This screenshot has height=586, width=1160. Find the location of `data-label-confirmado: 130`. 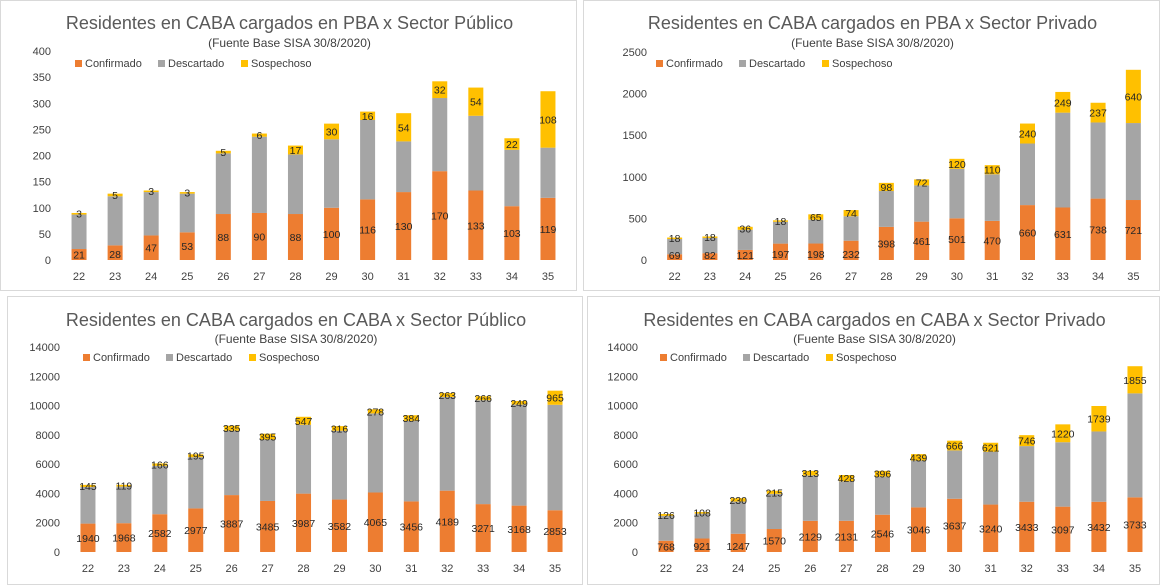

data-label-confirmado: 130 is located at coordinates (404, 227).